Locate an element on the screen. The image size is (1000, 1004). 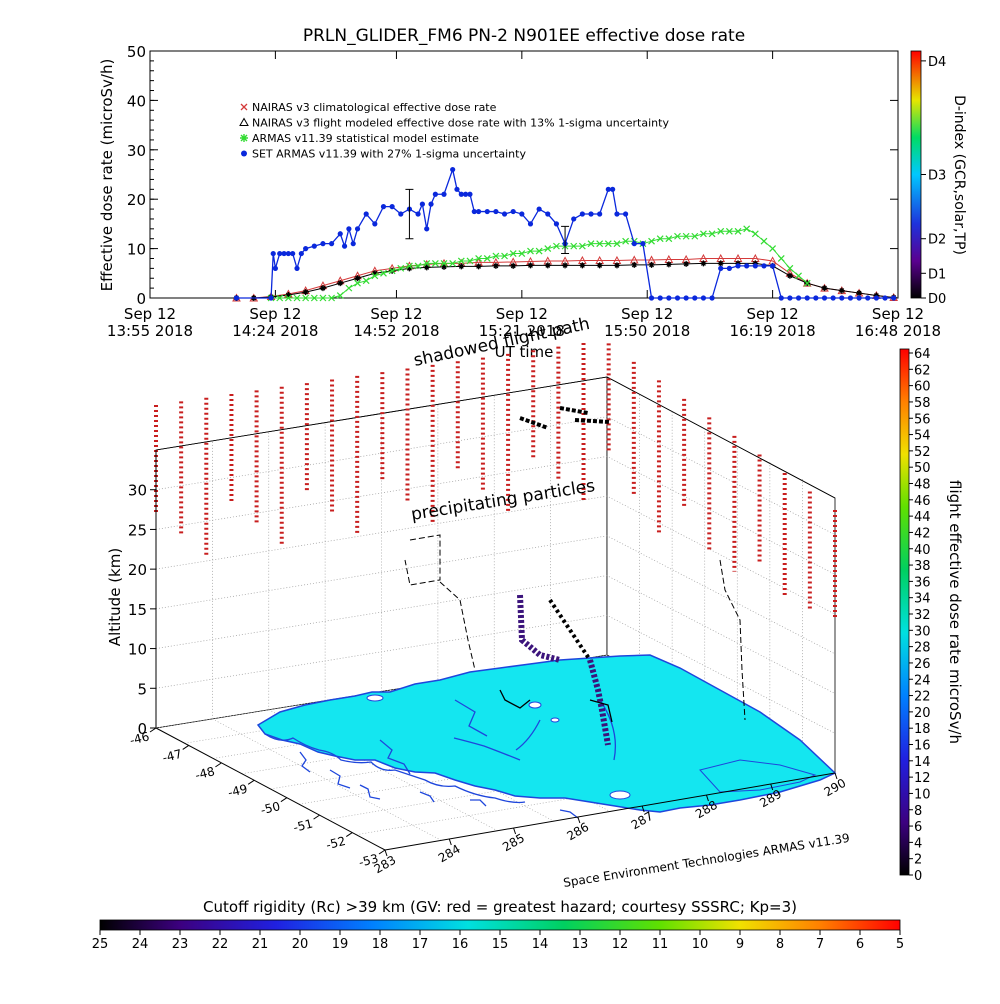
lat-tick-label: -48 is located at coordinates (205, 773).